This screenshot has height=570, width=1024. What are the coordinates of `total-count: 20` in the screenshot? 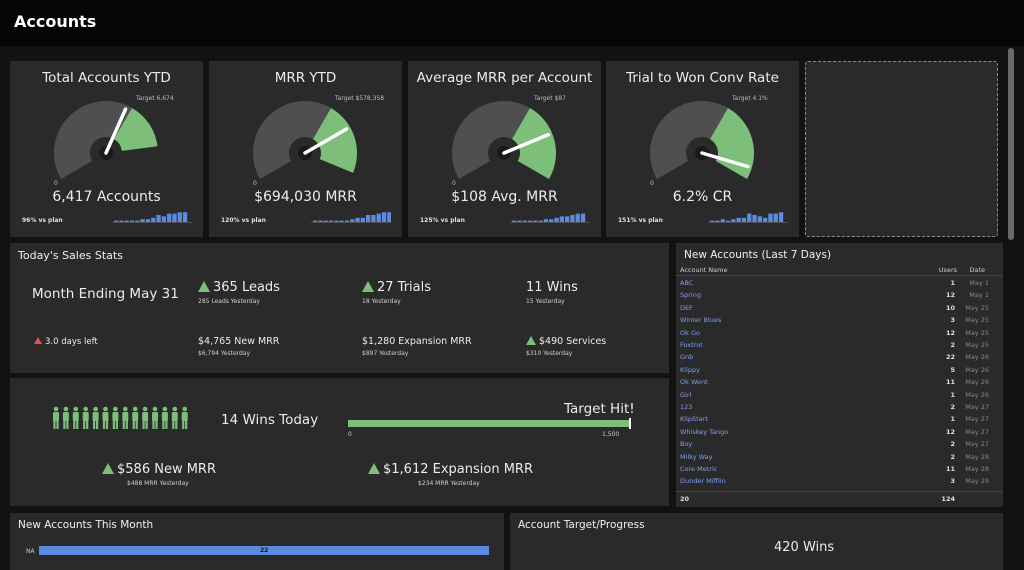 It's located at (685, 499).